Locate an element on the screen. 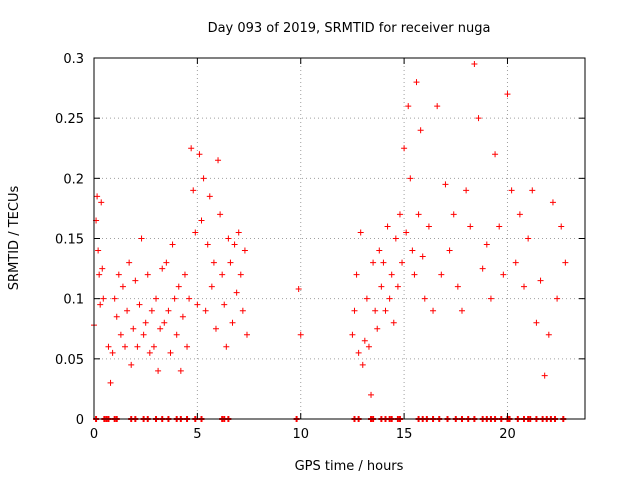 This screenshot has width=640, height=480. x-tick-label: 0 is located at coordinates (94, 434).